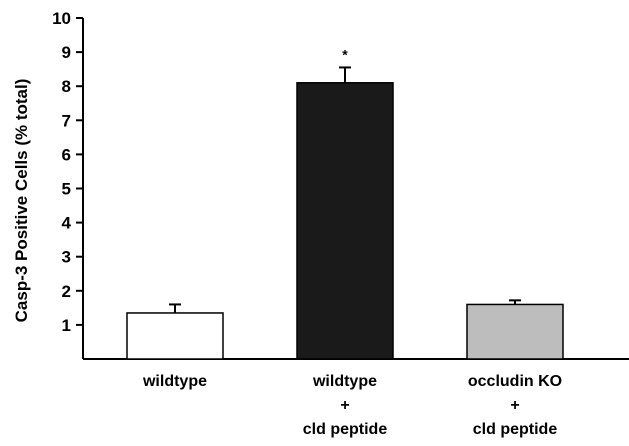 The height and width of the screenshot is (446, 629). Describe the element at coordinates (61, 18) in the screenshot. I see `y-tick-label: 10` at that location.